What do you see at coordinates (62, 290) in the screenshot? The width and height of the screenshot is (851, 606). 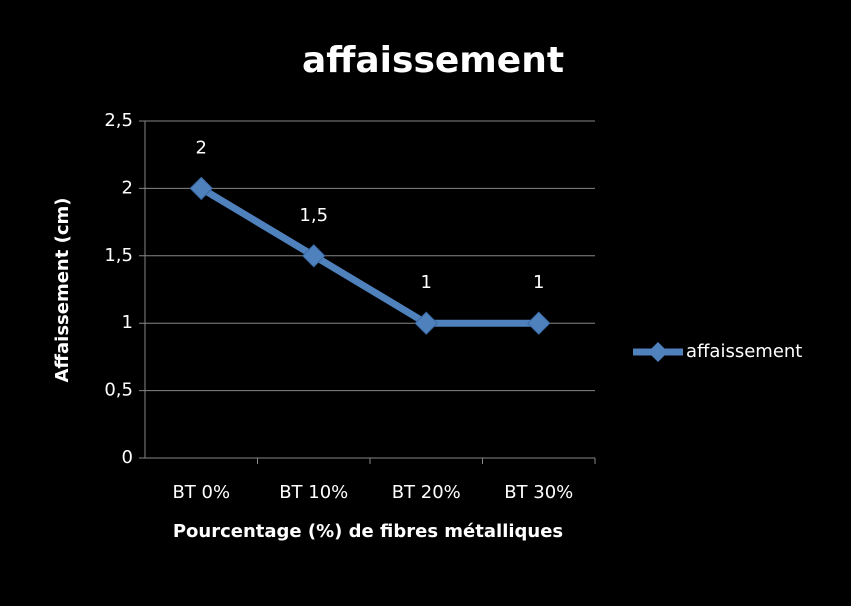 I see `y-axis-label: Affaissement (cm)` at bounding box center [62, 290].